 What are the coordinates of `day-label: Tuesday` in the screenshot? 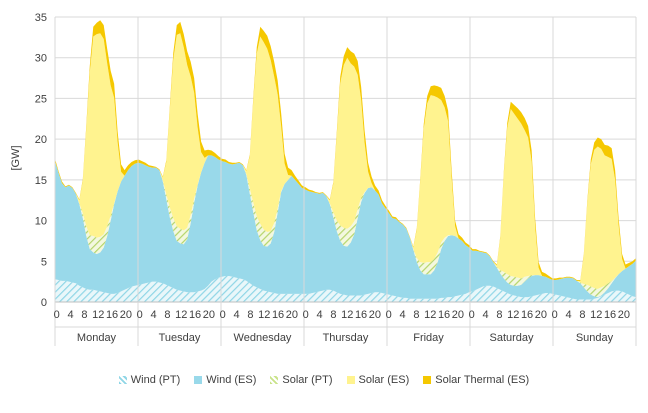 It's located at (180, 338).